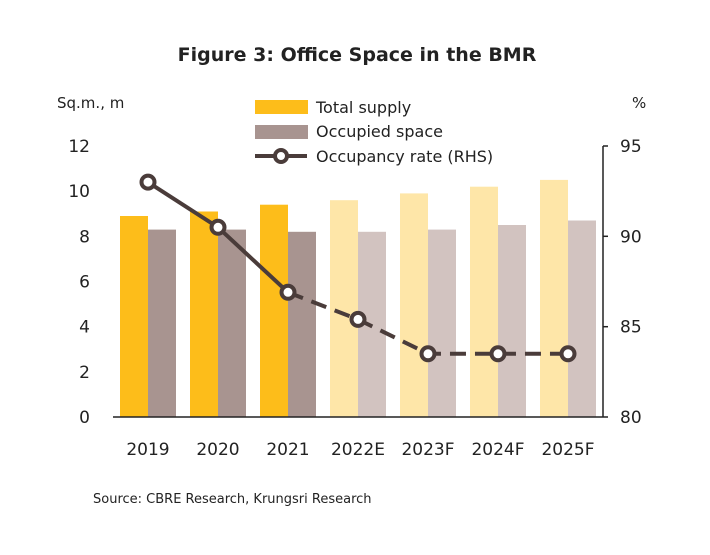 This screenshot has height=555, width=710. What do you see at coordinates (414, 305) in the screenshot?
I see `bar-total-supply-2023F` at bounding box center [414, 305].